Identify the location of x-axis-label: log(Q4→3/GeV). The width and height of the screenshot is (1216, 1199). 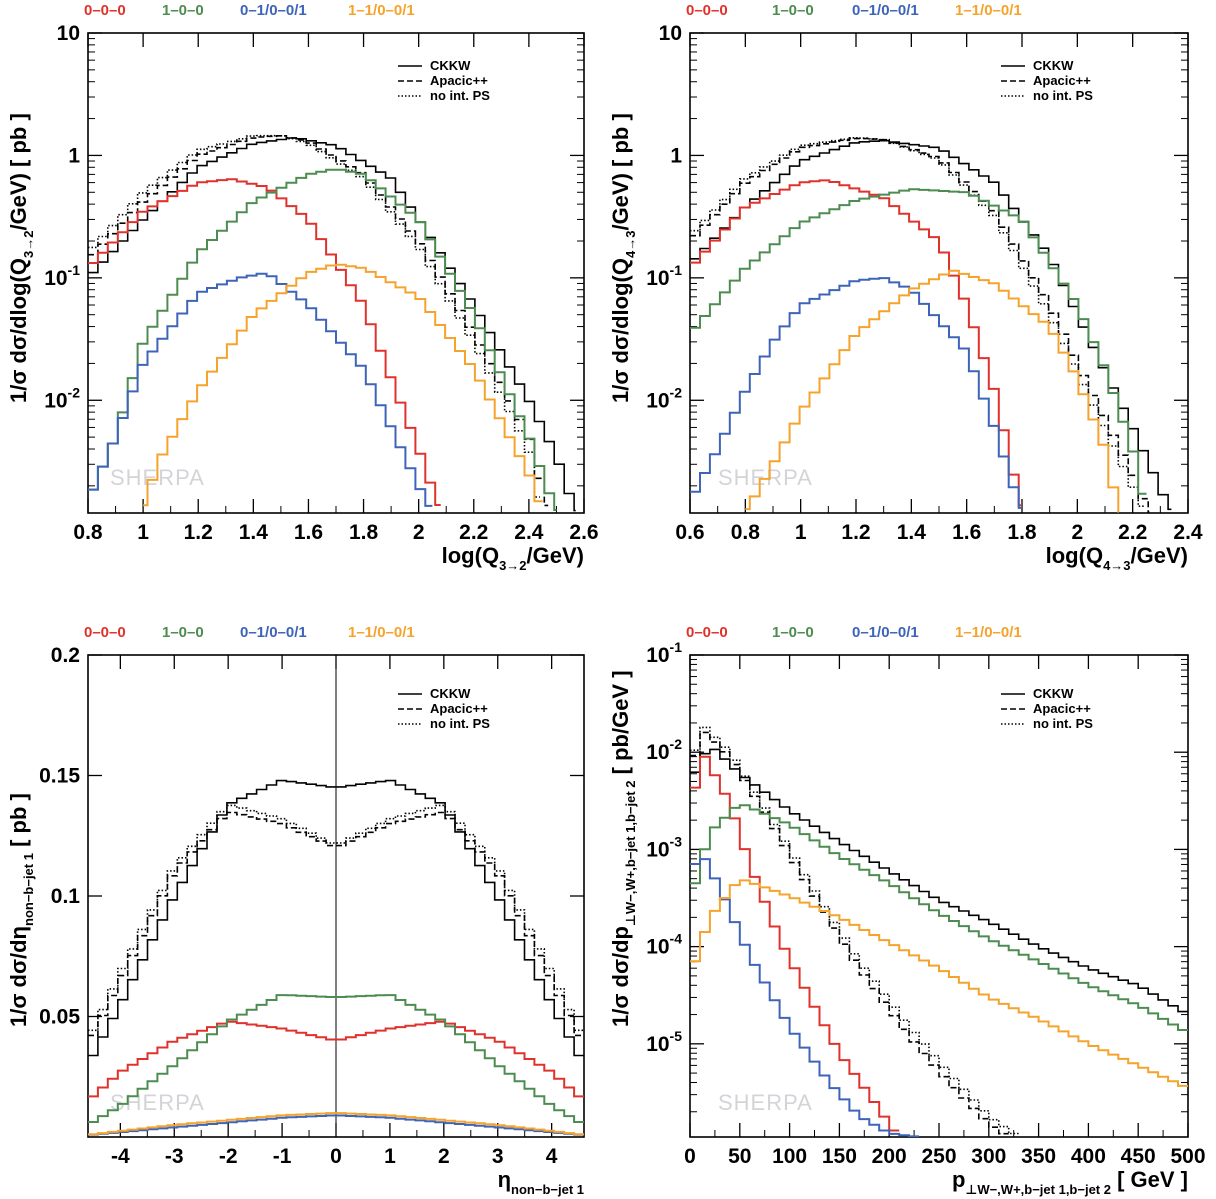
(1117, 558).